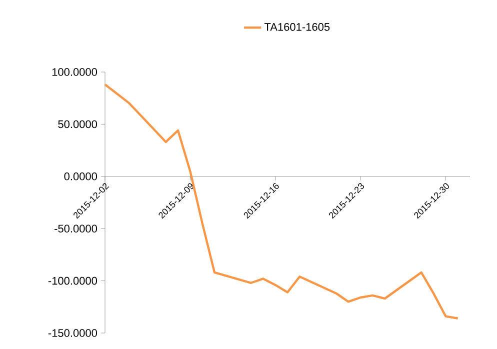 This screenshot has width=497, height=349. I want to click on y-tick-label: -100.0000, so click(73, 280).